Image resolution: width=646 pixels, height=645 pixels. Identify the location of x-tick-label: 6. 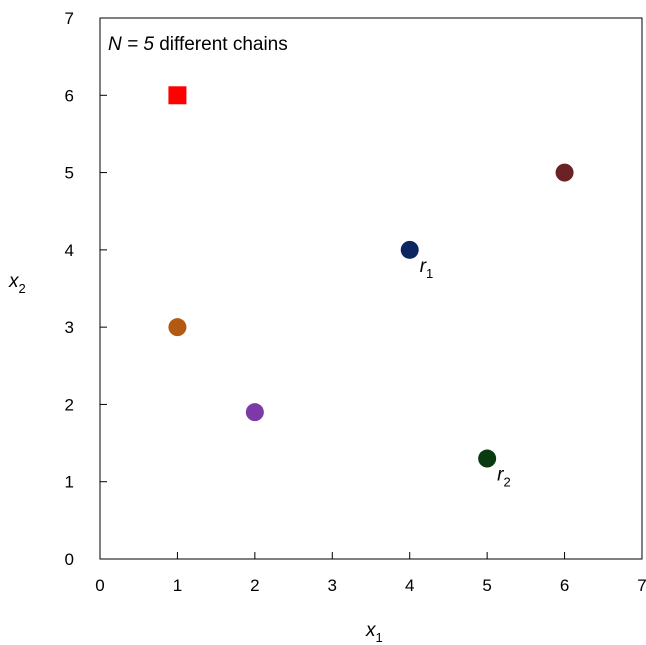
(564, 585).